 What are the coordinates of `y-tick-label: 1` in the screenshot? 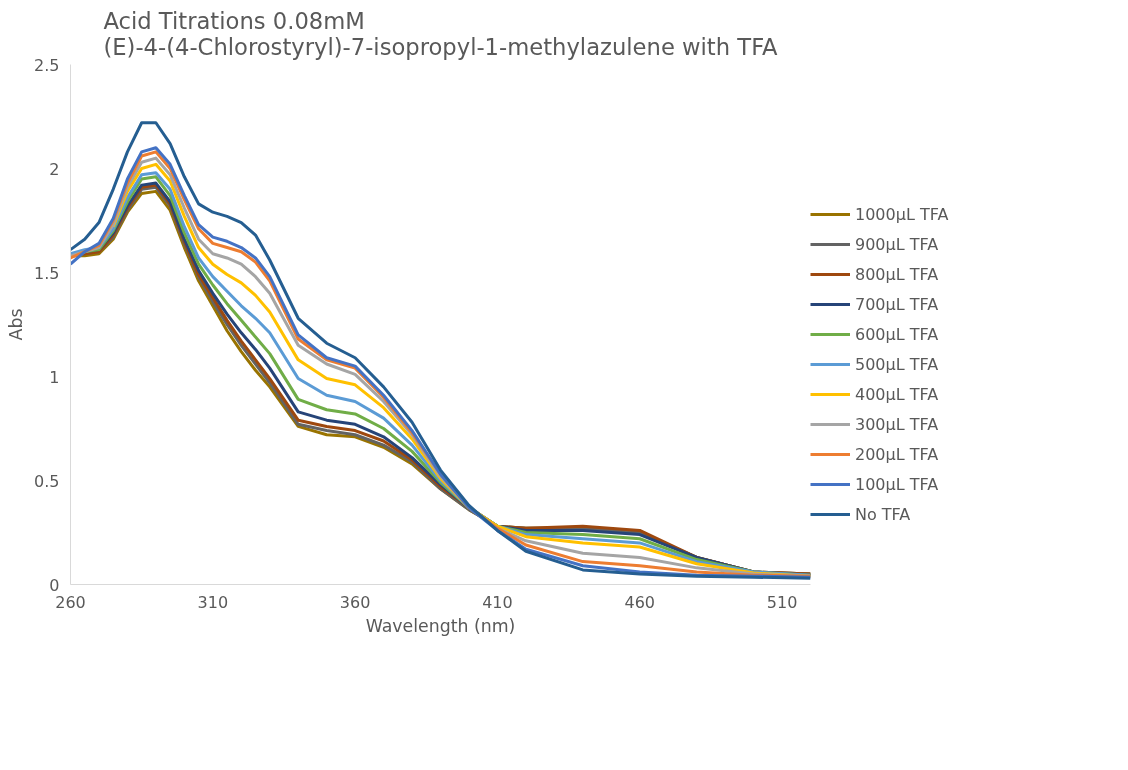 It's located at (54, 377).